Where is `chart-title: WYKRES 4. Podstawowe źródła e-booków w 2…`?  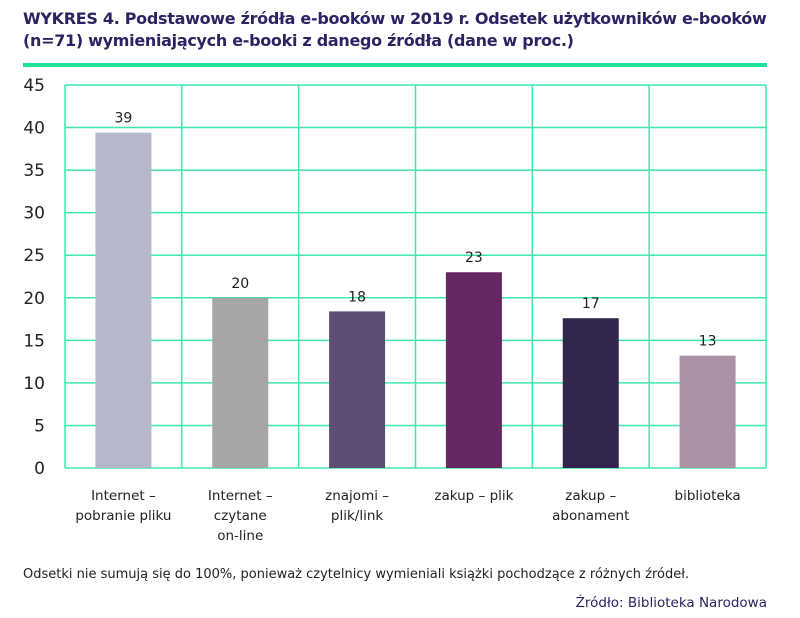
chart-title: WYKRES 4. Podstawowe źródła e-booków w 2… is located at coordinates (395, 29).